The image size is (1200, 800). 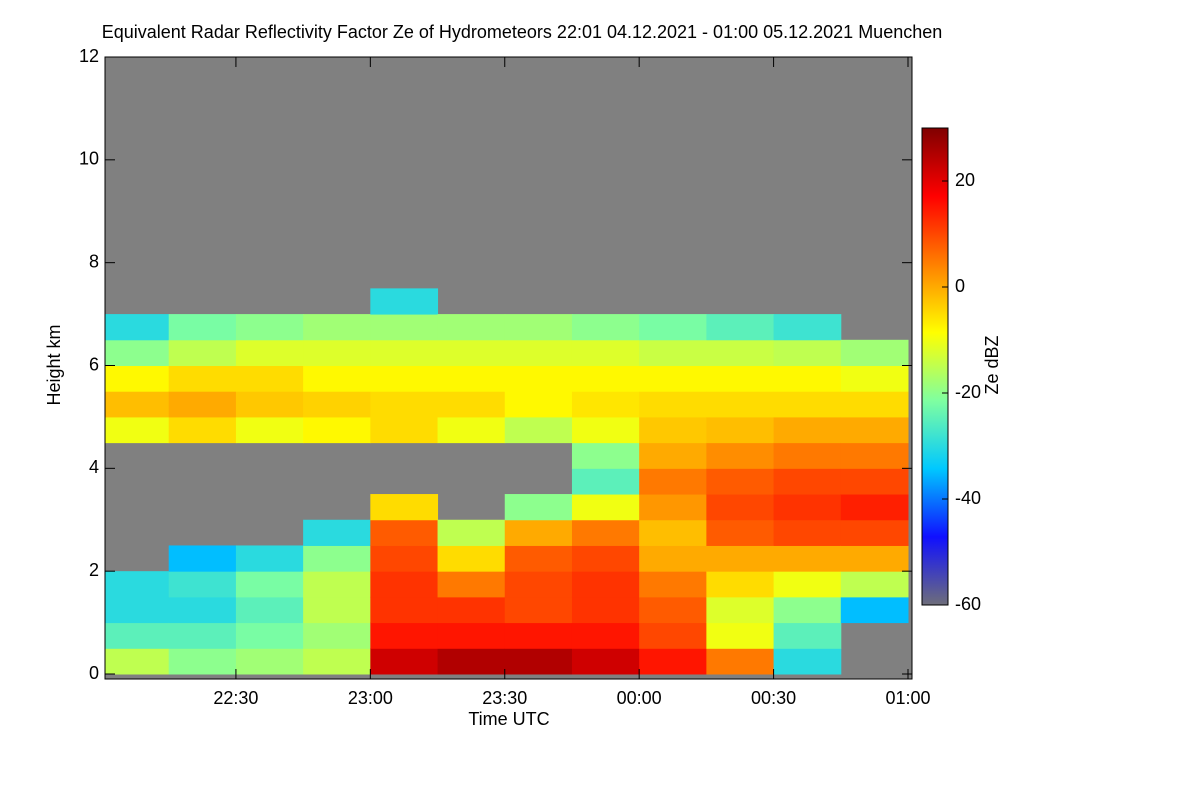 What do you see at coordinates (94, 364) in the screenshot?
I see `y-tick-label: 6` at bounding box center [94, 364].